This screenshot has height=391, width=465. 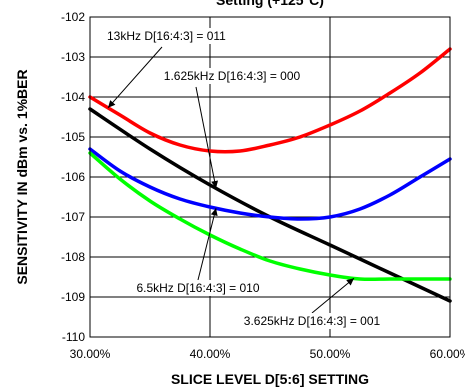 What do you see at coordinates (73, 177) in the screenshot?
I see `y-tick-label: -106` at bounding box center [73, 177].